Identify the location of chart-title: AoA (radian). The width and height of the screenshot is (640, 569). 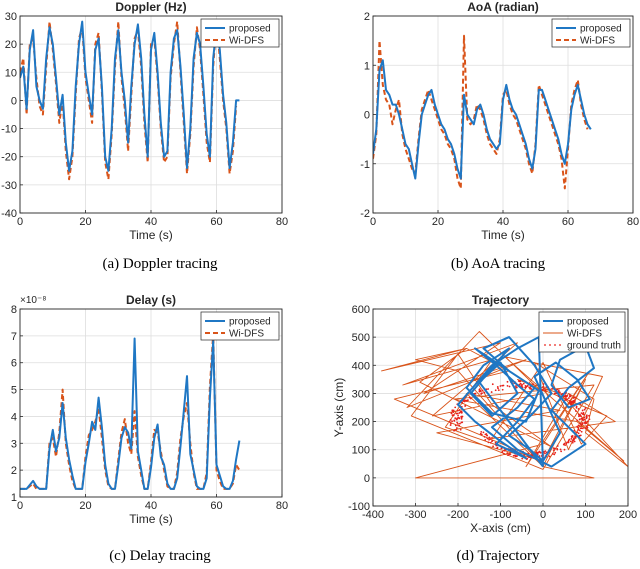
(503, 7).